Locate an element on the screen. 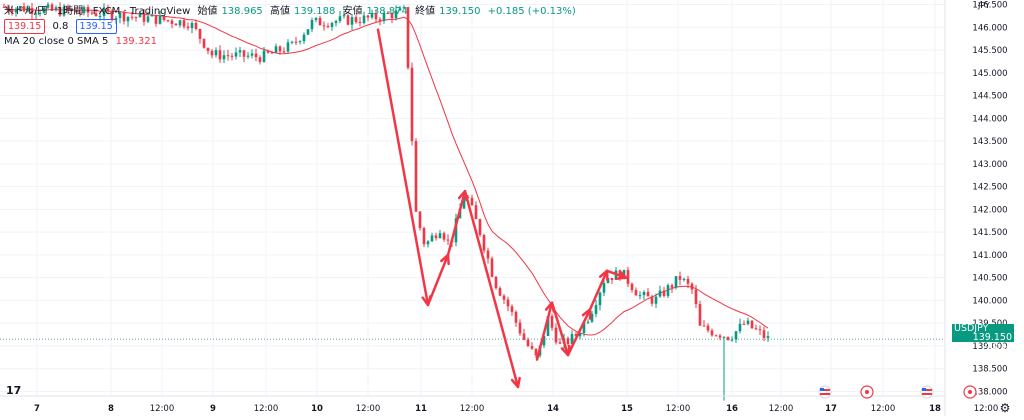  currency-label: JPY is located at coordinates (983, 5).